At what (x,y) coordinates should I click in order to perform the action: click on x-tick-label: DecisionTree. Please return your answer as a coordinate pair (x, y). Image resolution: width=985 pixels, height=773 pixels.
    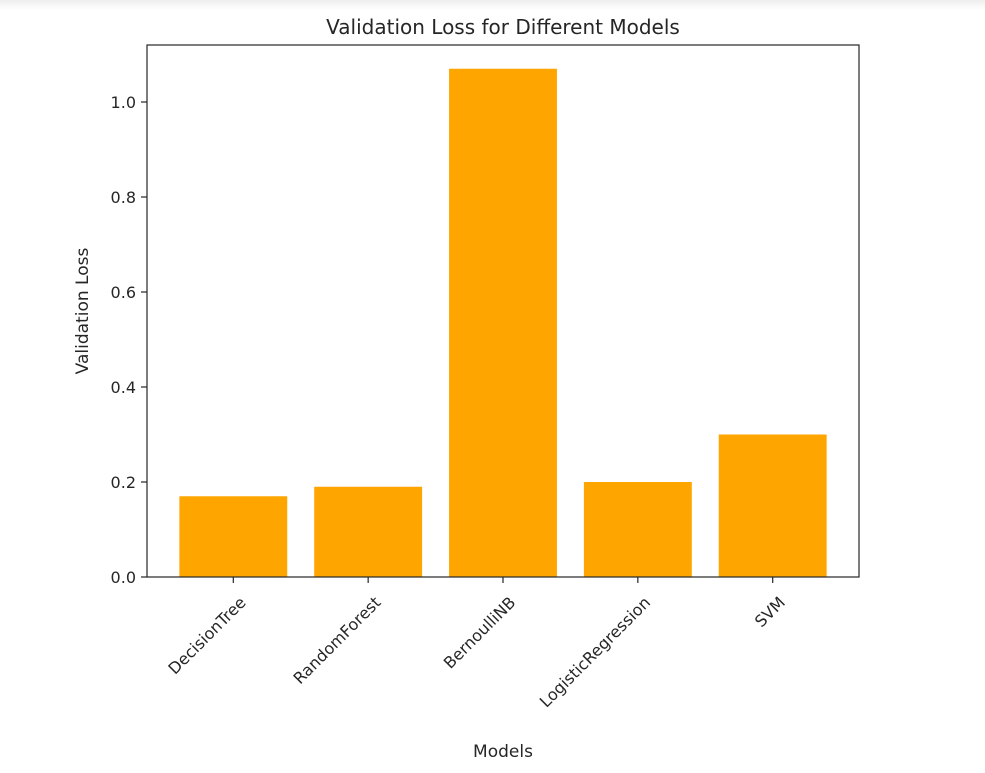
    Looking at the image, I should click on (206, 635).